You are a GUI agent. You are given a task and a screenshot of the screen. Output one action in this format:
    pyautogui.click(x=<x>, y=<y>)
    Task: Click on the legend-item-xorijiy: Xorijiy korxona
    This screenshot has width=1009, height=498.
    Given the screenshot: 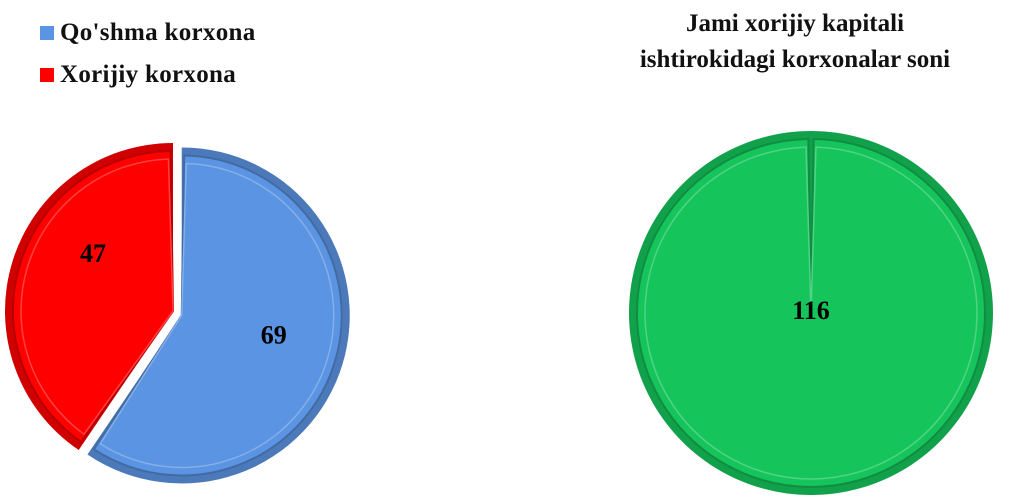 What is the action you would take?
    pyautogui.click(x=148, y=75)
    